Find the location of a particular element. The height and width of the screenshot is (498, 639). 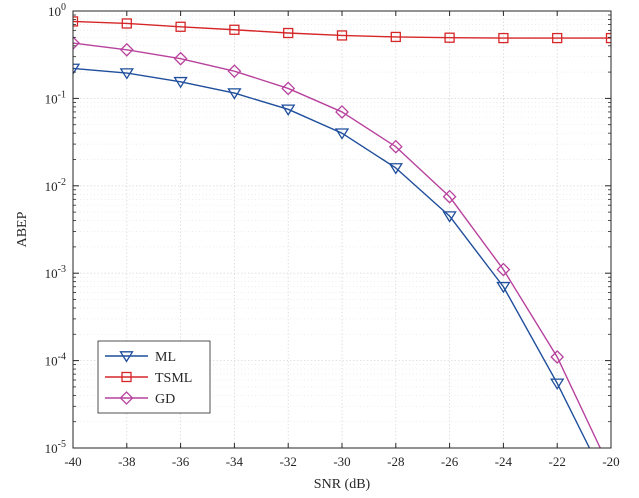

x-tick-label: -28 is located at coordinates (395, 461).